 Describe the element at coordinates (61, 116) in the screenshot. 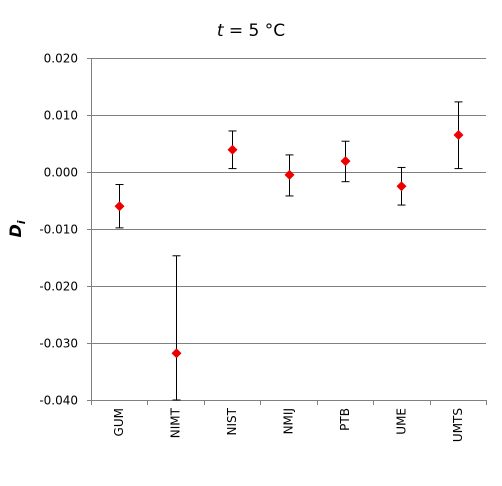

I see `y-tick-label: 0.010` at that location.